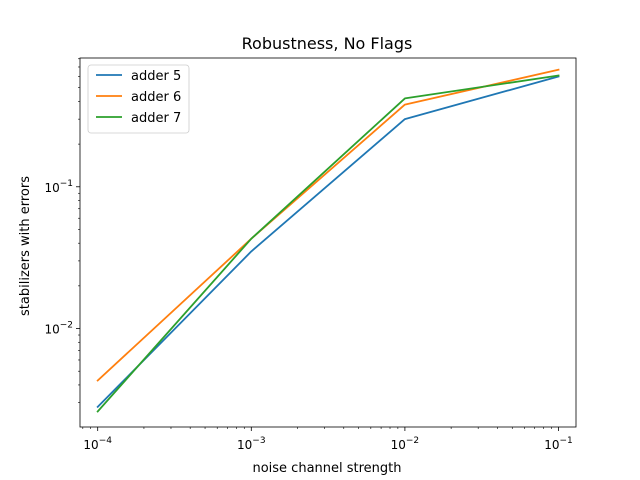  Describe the element at coordinates (405, 444) in the screenshot. I see `x-tick-label: 10⁻²` at that location.